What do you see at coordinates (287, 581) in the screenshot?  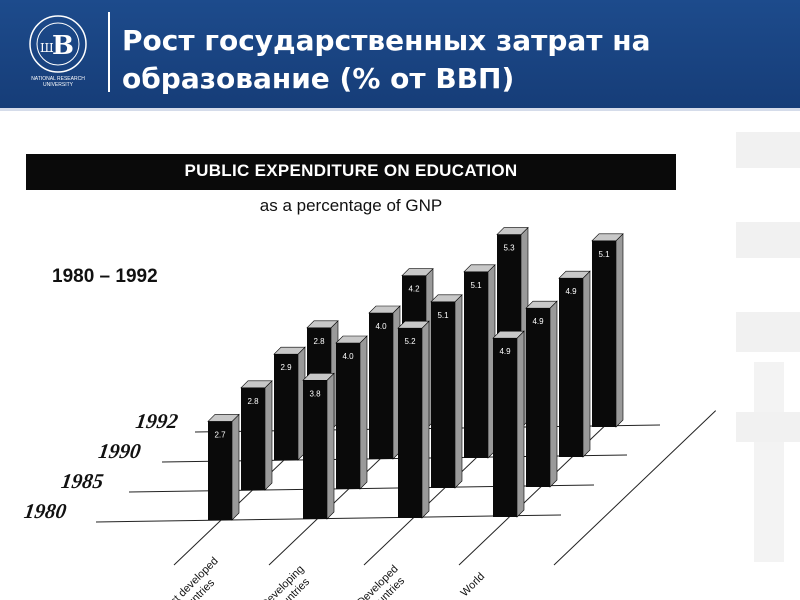 I see `category-label: Developingcountries` at bounding box center [287, 581].